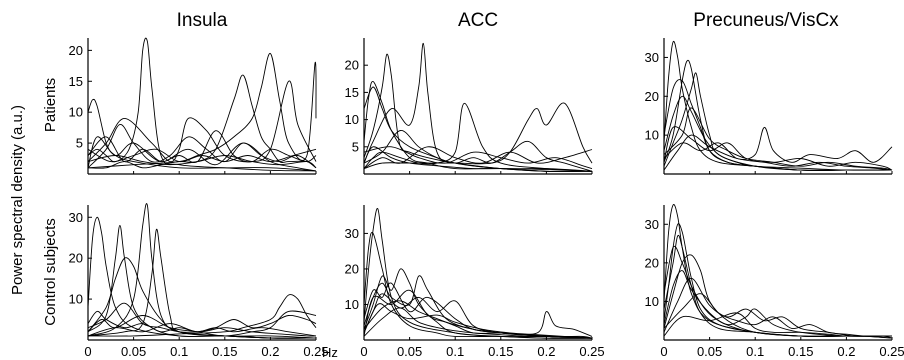 The width and height of the screenshot is (904, 360). What do you see at coordinates (478, 20) in the screenshot?
I see `column-title-acc: ACC` at bounding box center [478, 20].